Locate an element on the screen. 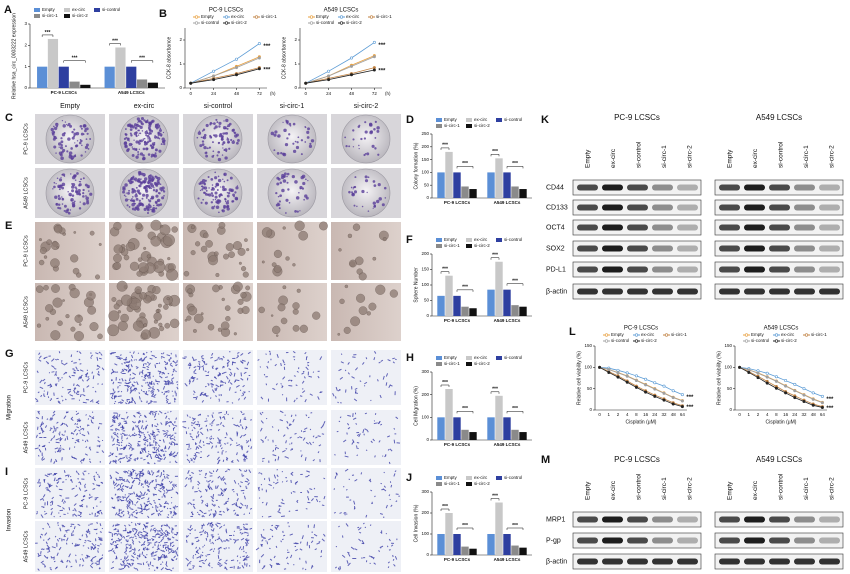 This screenshot has width=850, height=574. significance: *** is located at coordinates (515, 409).